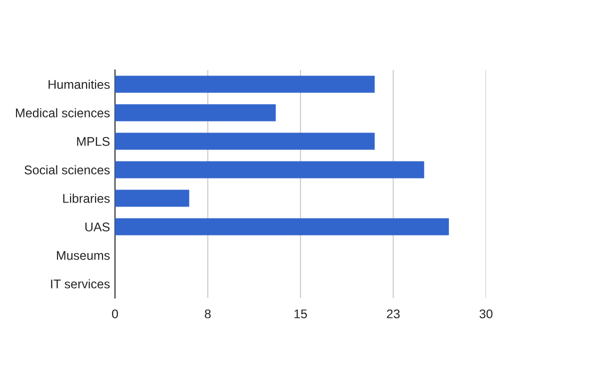  I want to click on y-tick-label: Medical sciences, so click(63, 113).